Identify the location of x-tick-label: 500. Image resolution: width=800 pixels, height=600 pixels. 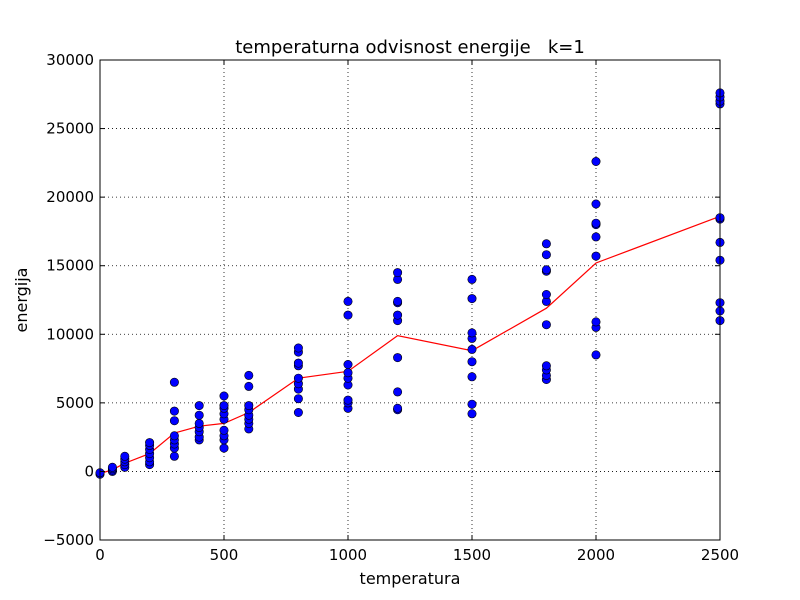
(224, 555).